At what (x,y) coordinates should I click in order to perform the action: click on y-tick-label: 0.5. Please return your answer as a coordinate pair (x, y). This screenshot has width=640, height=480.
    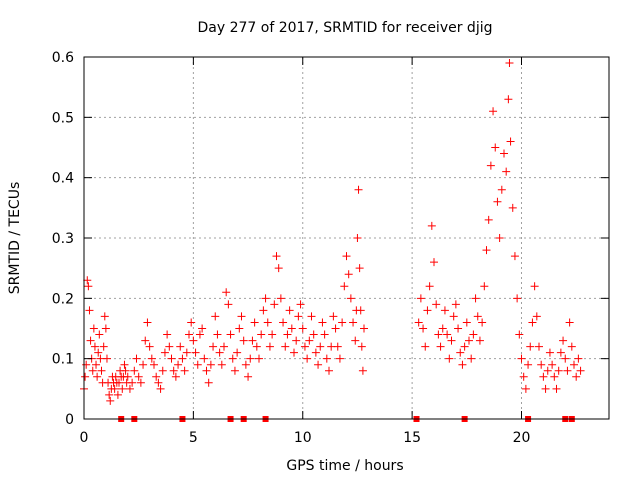
    Looking at the image, I should click on (63, 118).